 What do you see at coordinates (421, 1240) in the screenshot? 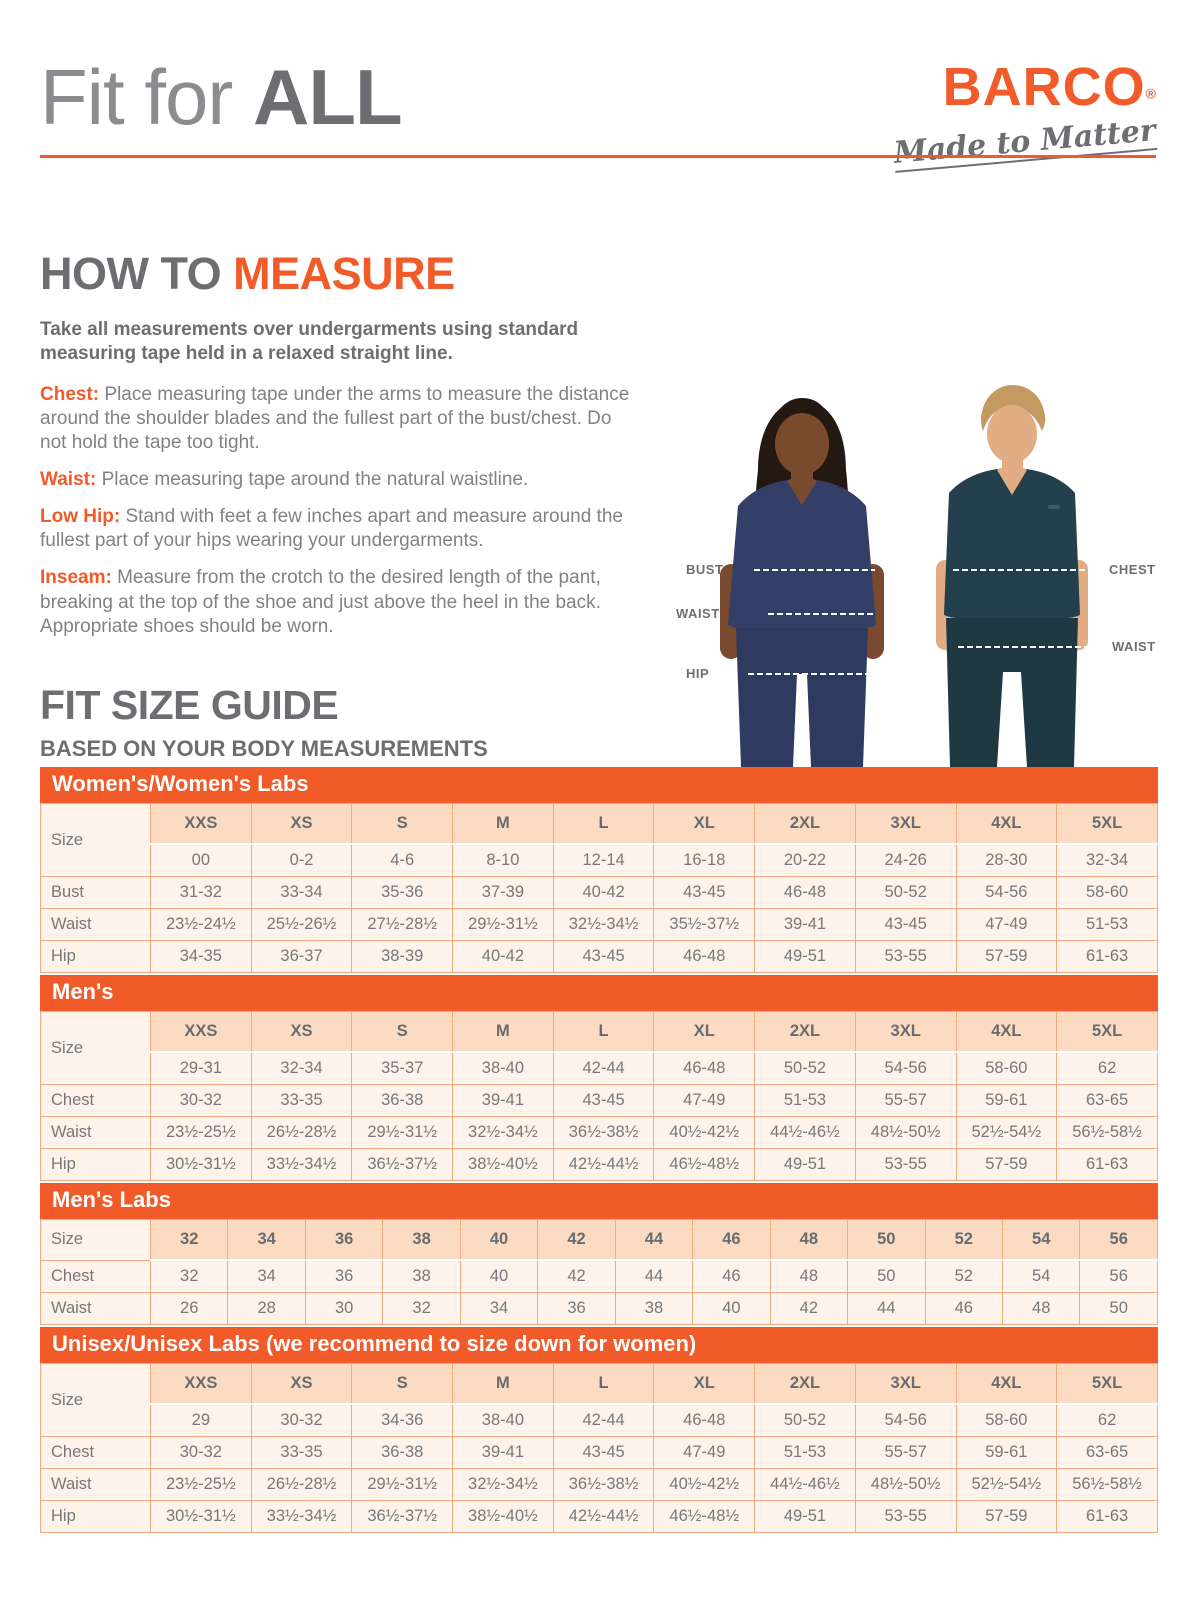
I see `size-column-header: 38` at bounding box center [421, 1240].